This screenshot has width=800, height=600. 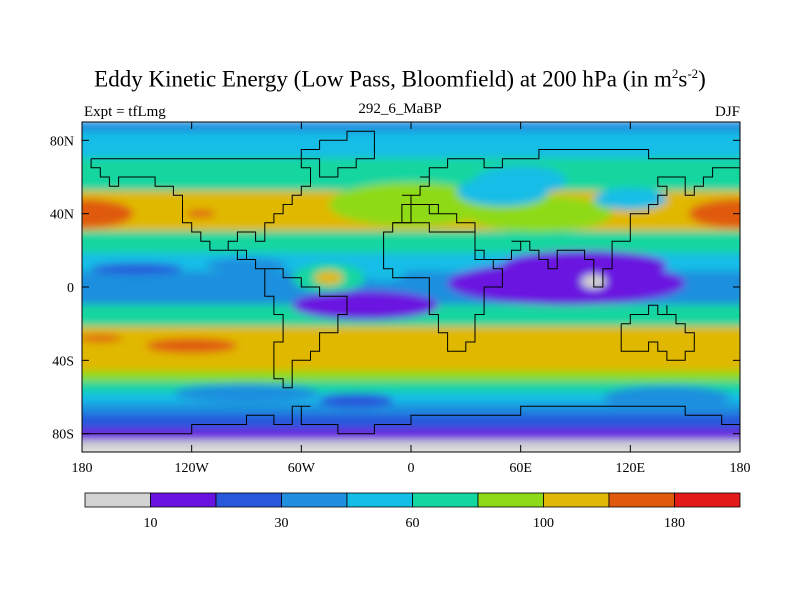 What do you see at coordinates (82, 468) in the screenshot?
I see `x-tick-label-0: 180` at bounding box center [82, 468].